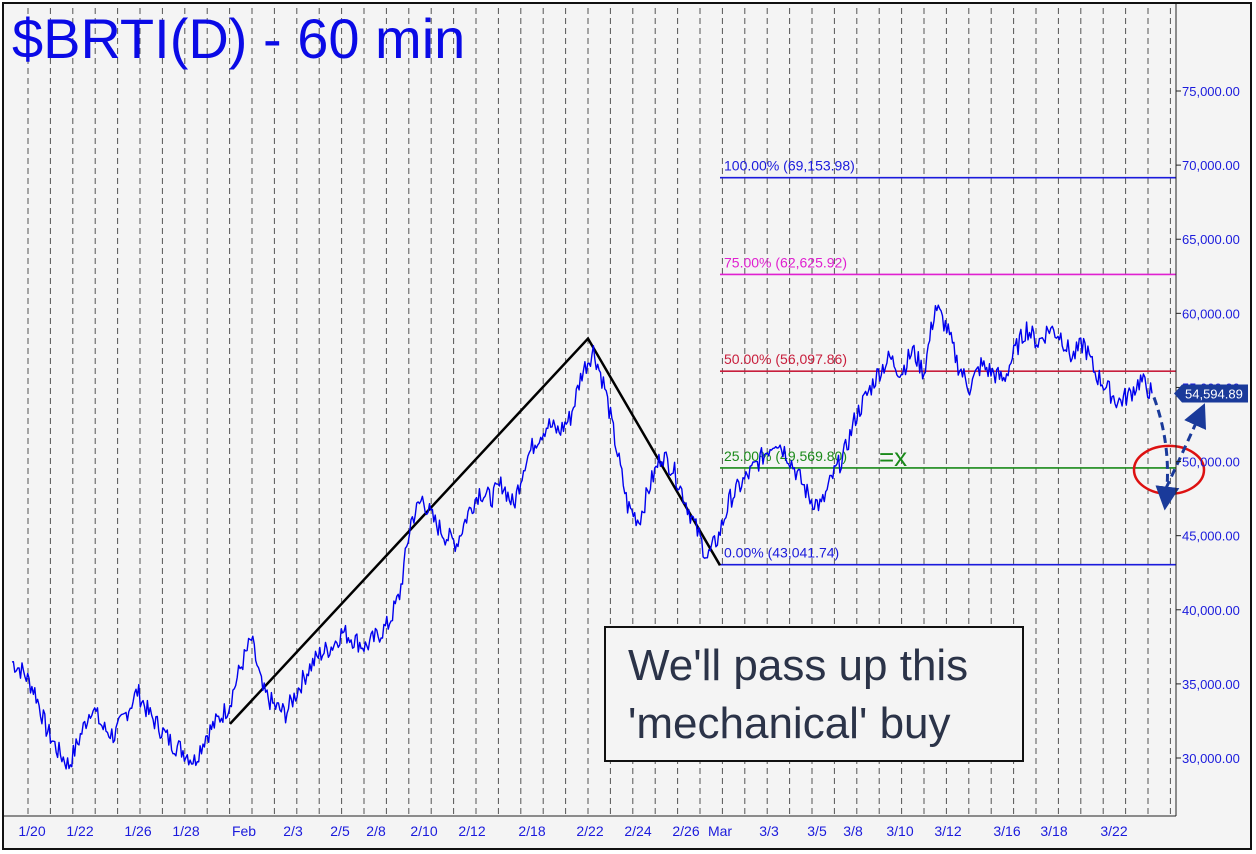 This screenshot has height=854, width=1256. What do you see at coordinates (1211, 684) in the screenshot?
I see `y-tick-label: 35,000.00` at bounding box center [1211, 684].